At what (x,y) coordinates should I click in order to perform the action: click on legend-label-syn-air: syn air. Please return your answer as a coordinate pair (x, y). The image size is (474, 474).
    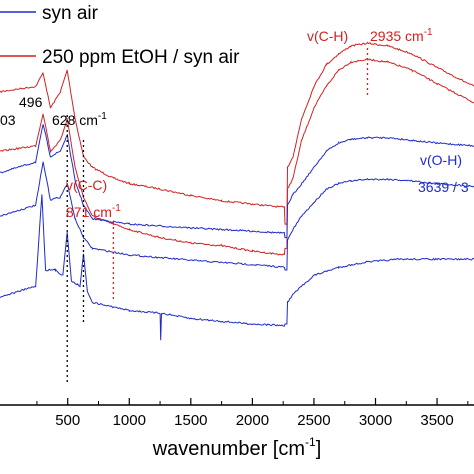
    Looking at the image, I should click on (70, 13).